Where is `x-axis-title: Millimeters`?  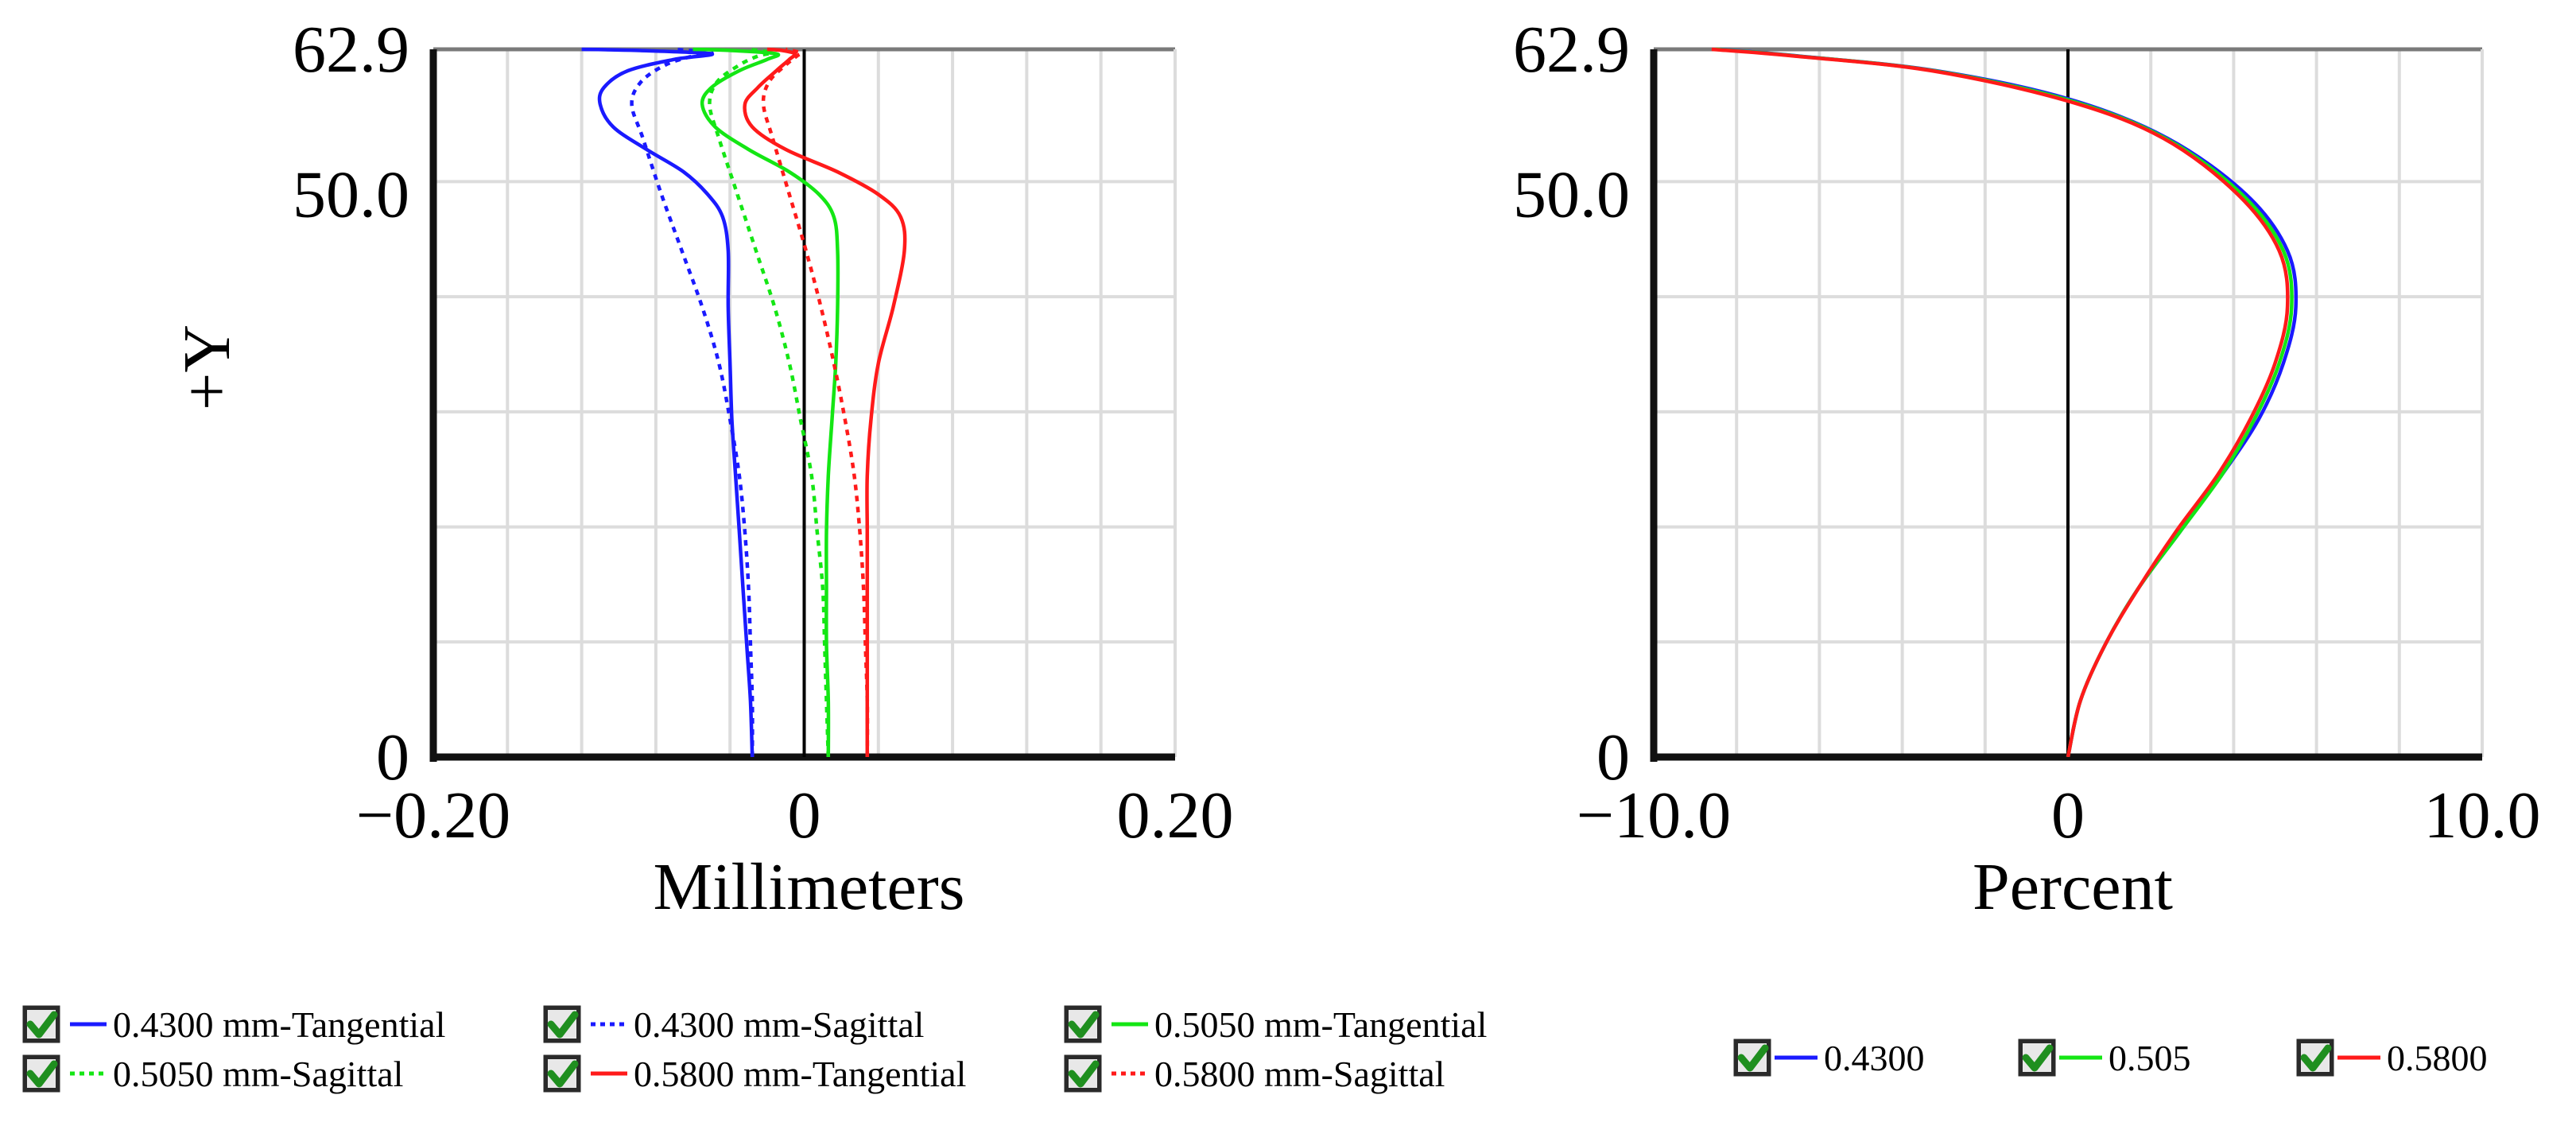 x-axis-title: Millimeters is located at coordinates (809, 887).